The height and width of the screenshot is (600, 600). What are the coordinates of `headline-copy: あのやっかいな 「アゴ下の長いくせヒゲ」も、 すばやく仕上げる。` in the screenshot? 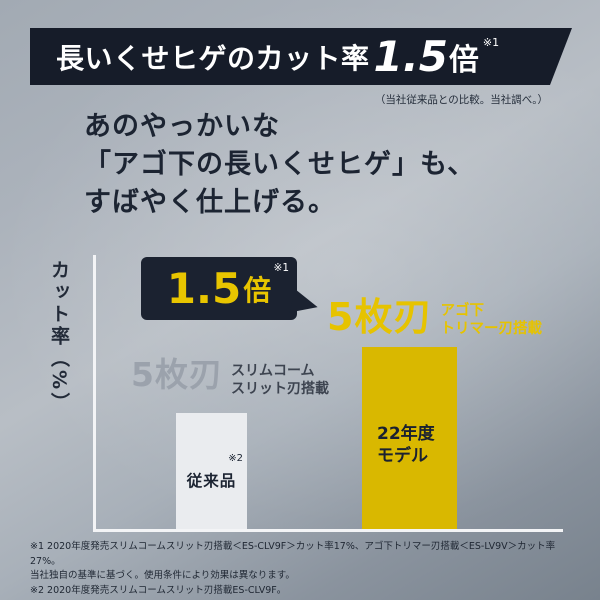 It's located at (279, 165).